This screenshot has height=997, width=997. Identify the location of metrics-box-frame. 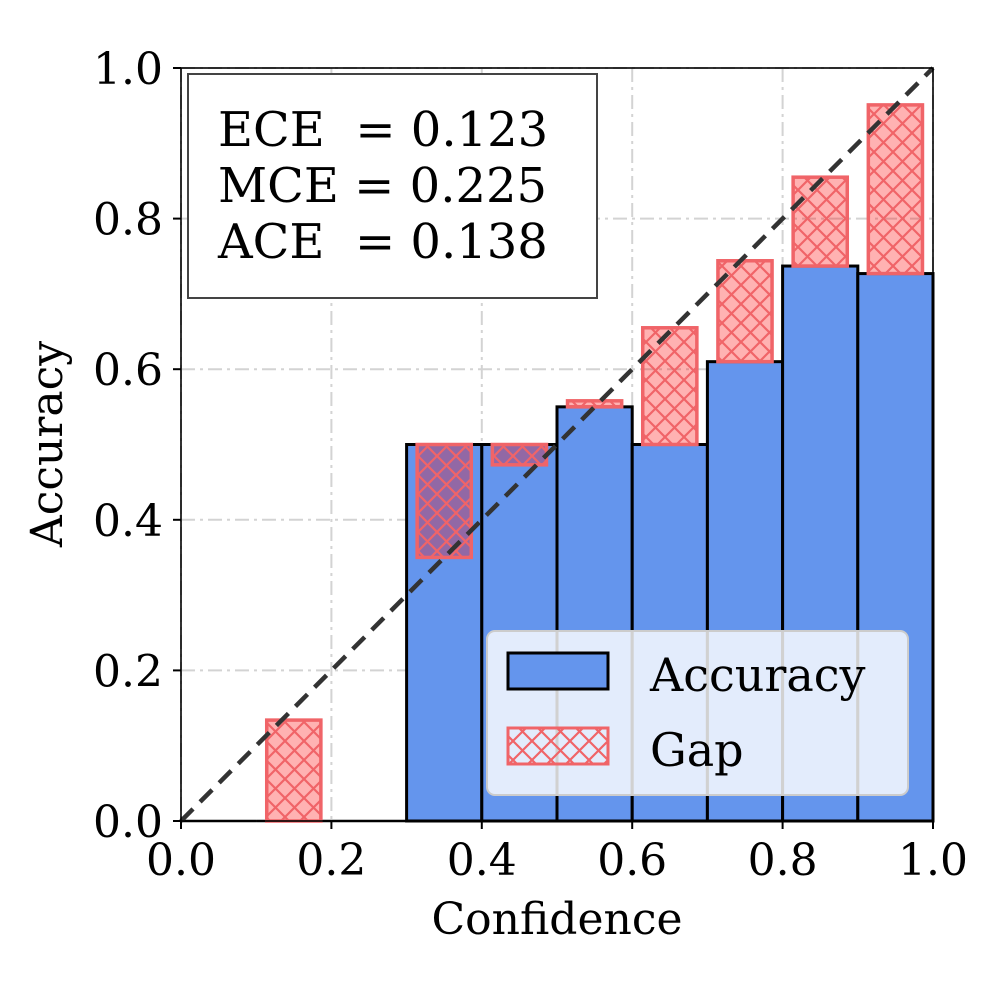
(392, 186).